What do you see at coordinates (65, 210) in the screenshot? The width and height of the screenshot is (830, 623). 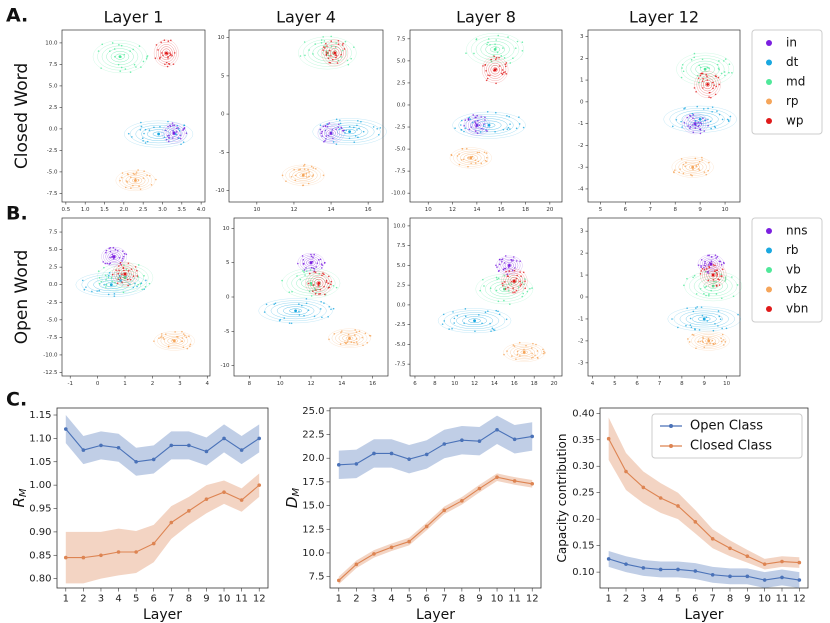 I see `x-tick-label: 0.5` at bounding box center [65, 210].